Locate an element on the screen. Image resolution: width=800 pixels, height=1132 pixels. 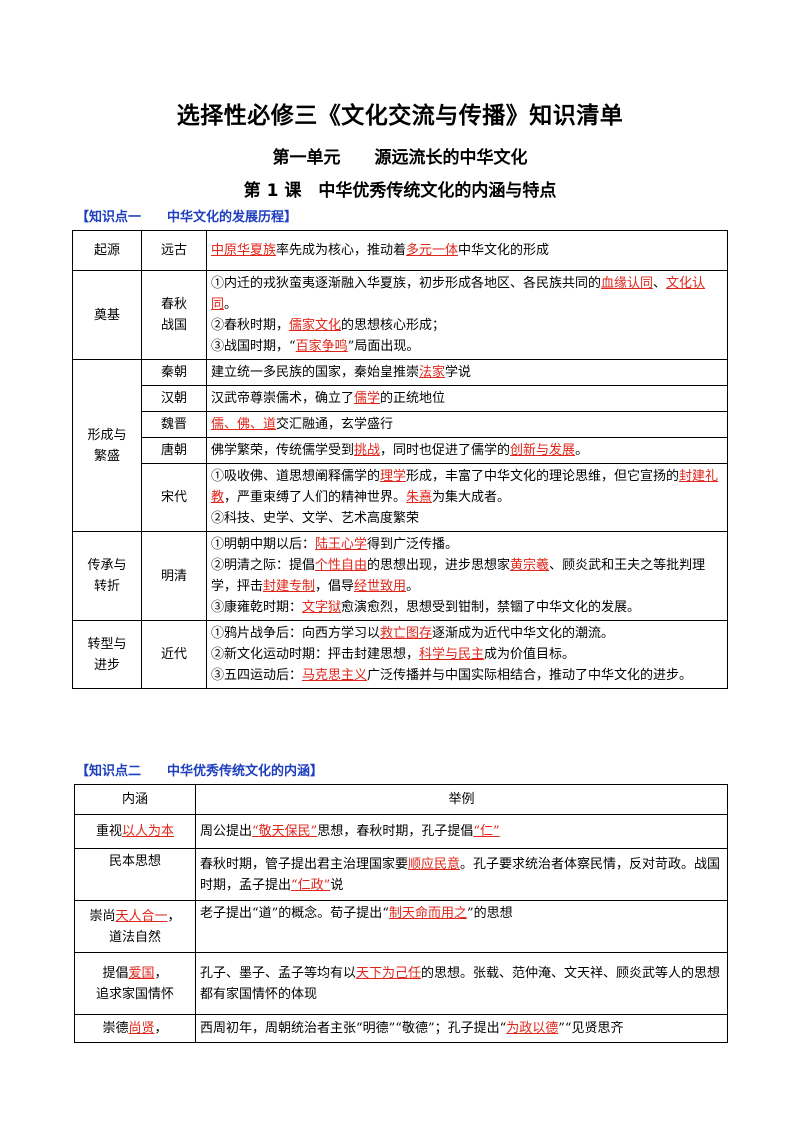
keyword: 经世致用 is located at coordinates (380, 586).